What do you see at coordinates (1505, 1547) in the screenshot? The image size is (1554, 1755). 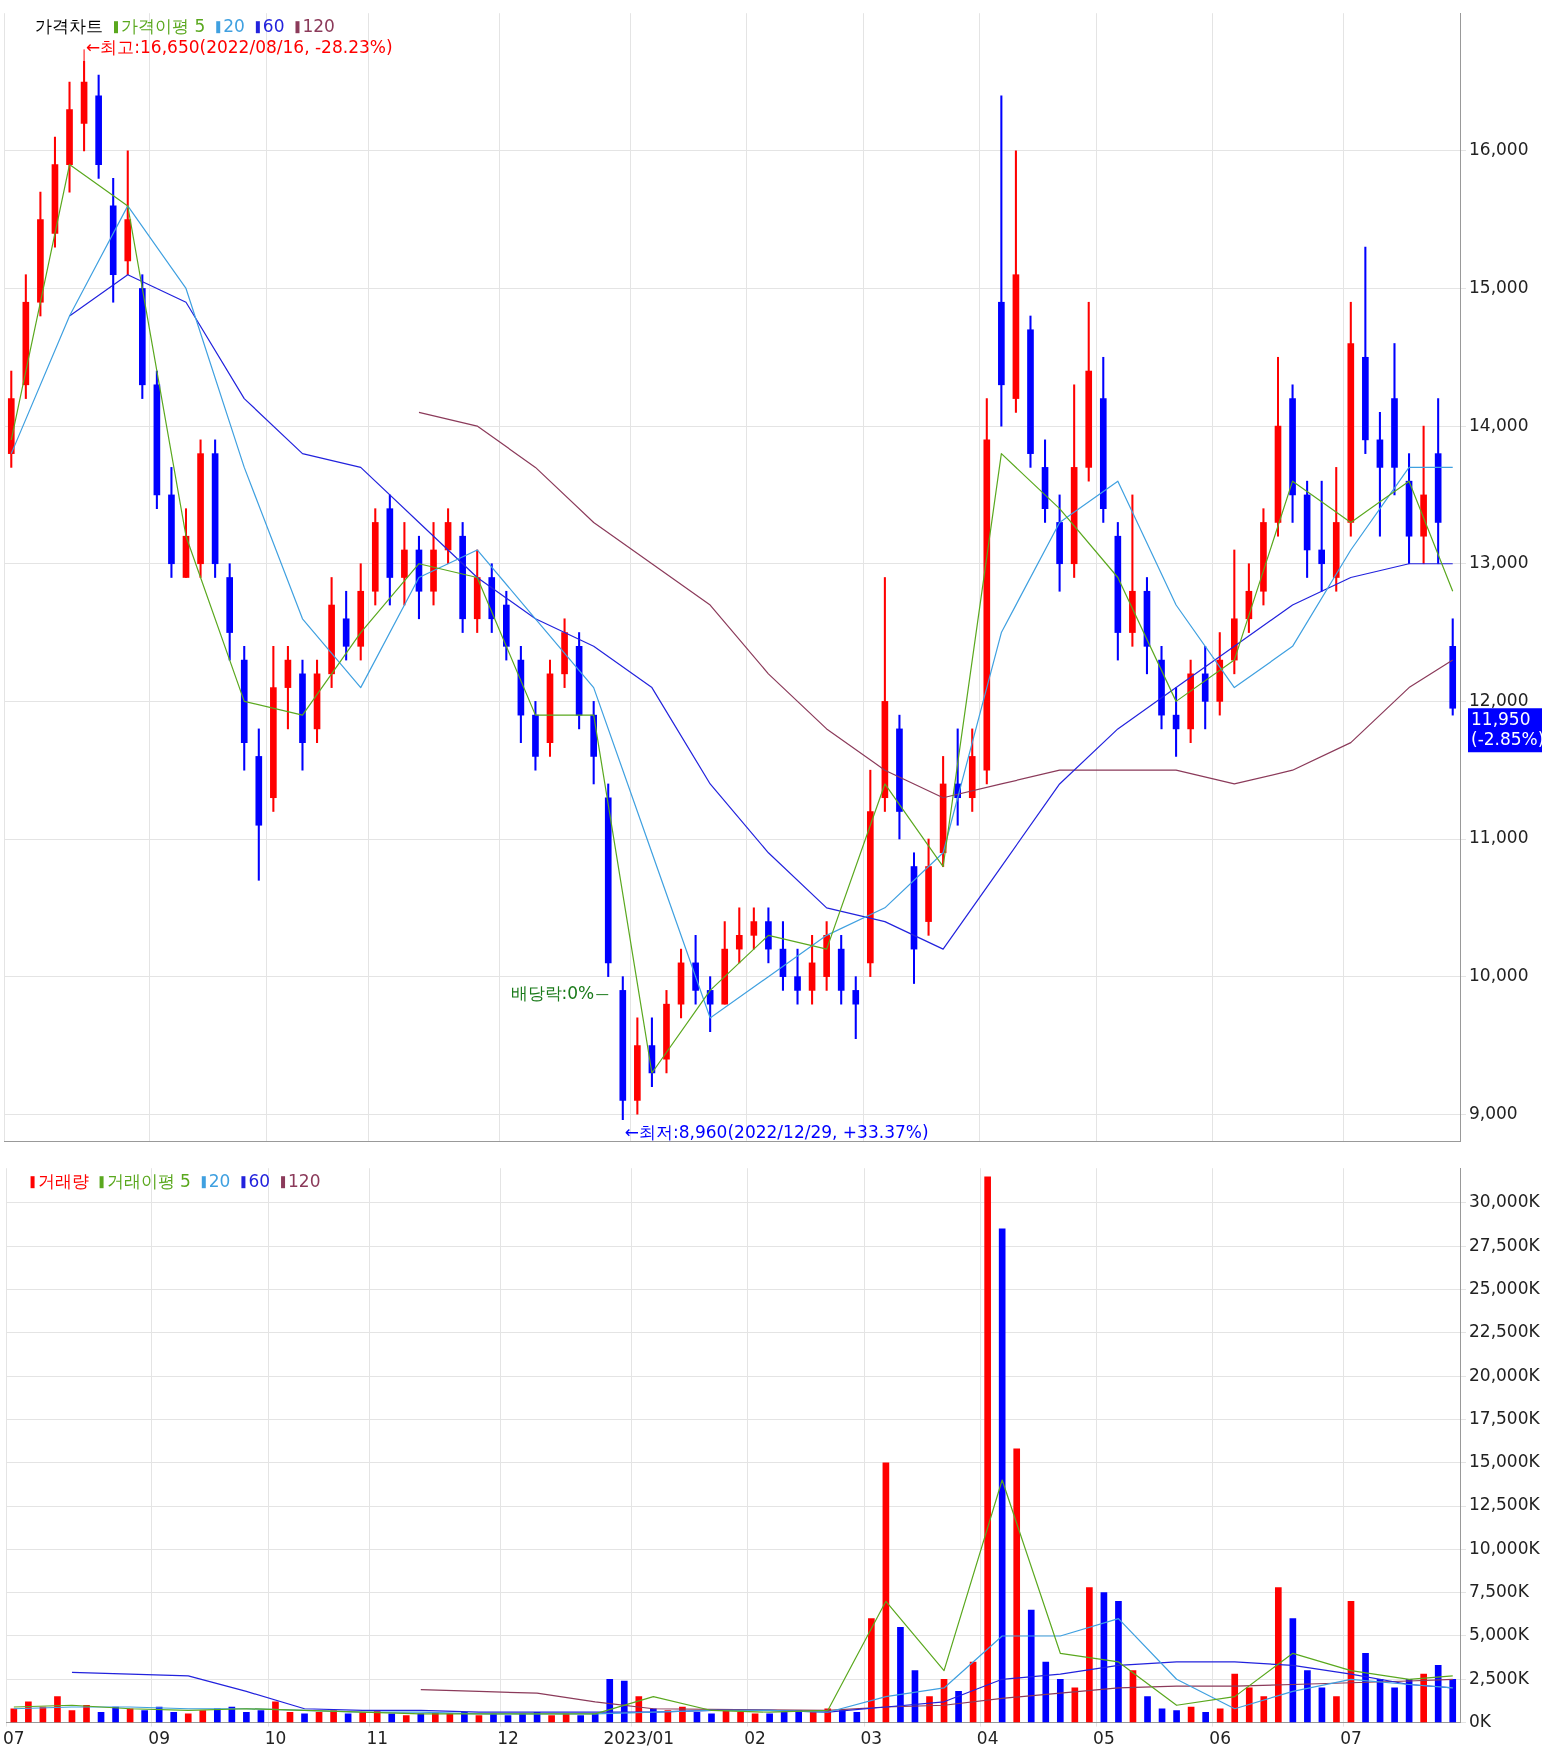 I see `y-tick-label: 10,000K` at bounding box center [1505, 1547].